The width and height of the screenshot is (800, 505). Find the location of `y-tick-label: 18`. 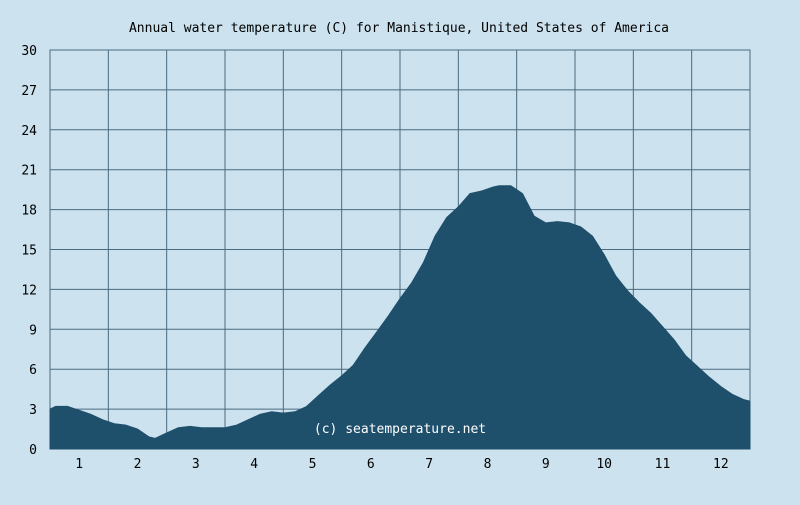

y-tick-label: 18 is located at coordinates (29, 211).